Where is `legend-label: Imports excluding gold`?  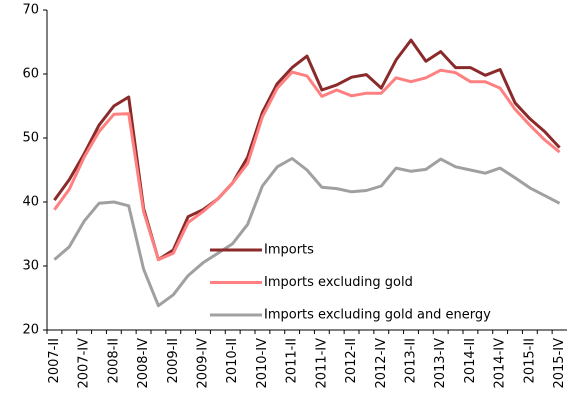
legend-label: Imports excluding gold is located at coordinates (338, 282).